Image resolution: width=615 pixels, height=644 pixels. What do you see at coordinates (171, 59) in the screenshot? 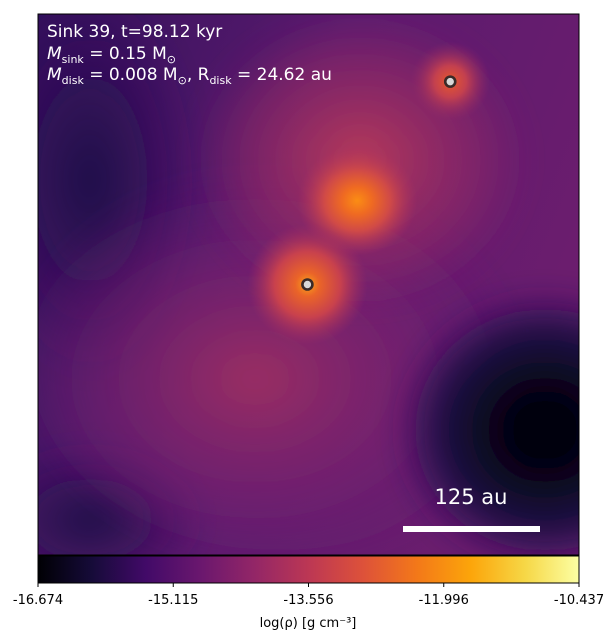
I see `annotation-sink-mass-unit: ⊙` at bounding box center [171, 59].